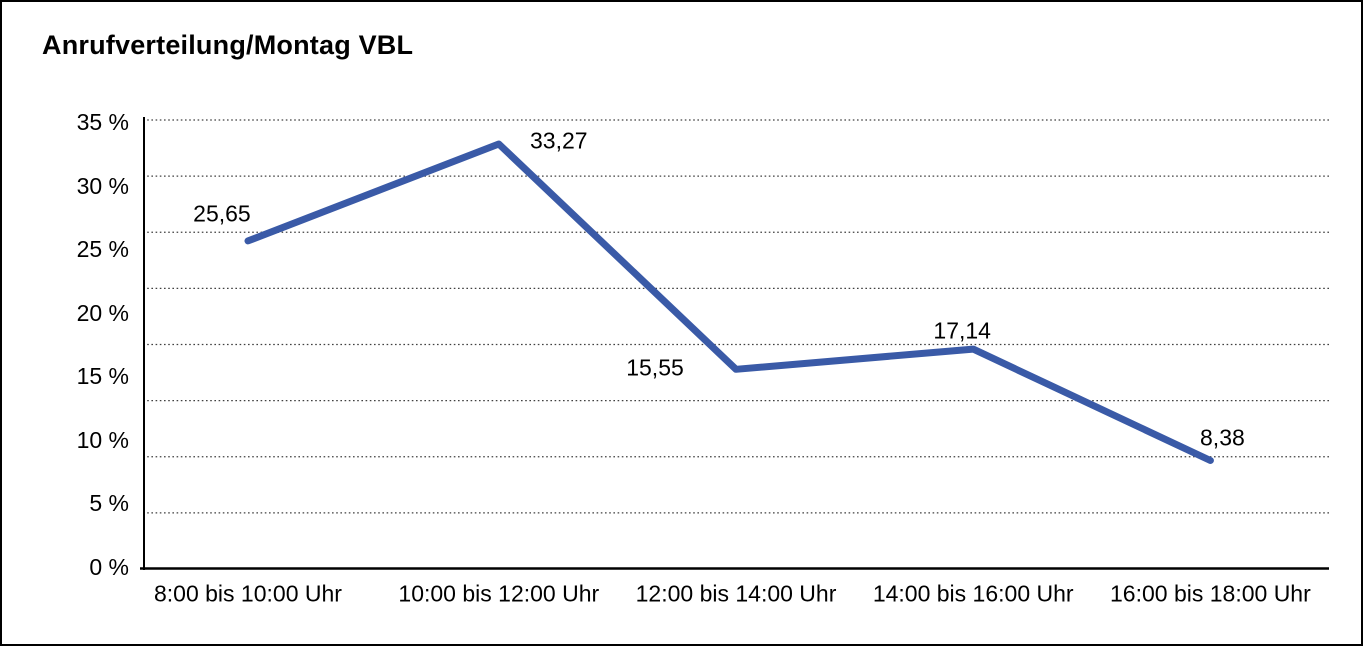  What do you see at coordinates (559, 140) in the screenshot?
I see `data-point-label: 33,27` at bounding box center [559, 140].